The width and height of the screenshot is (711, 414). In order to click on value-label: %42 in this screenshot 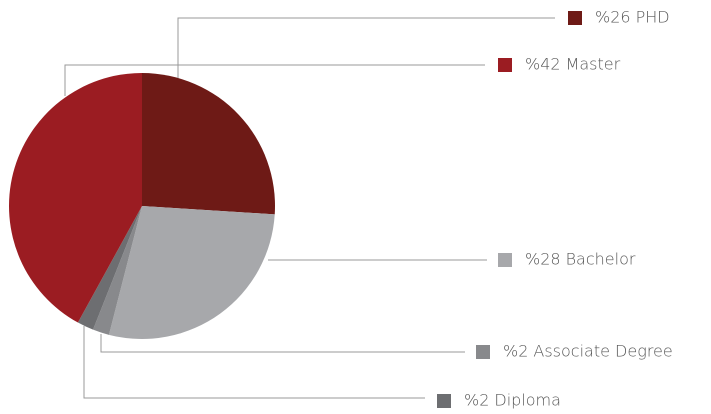, I will do `click(543, 64)`.